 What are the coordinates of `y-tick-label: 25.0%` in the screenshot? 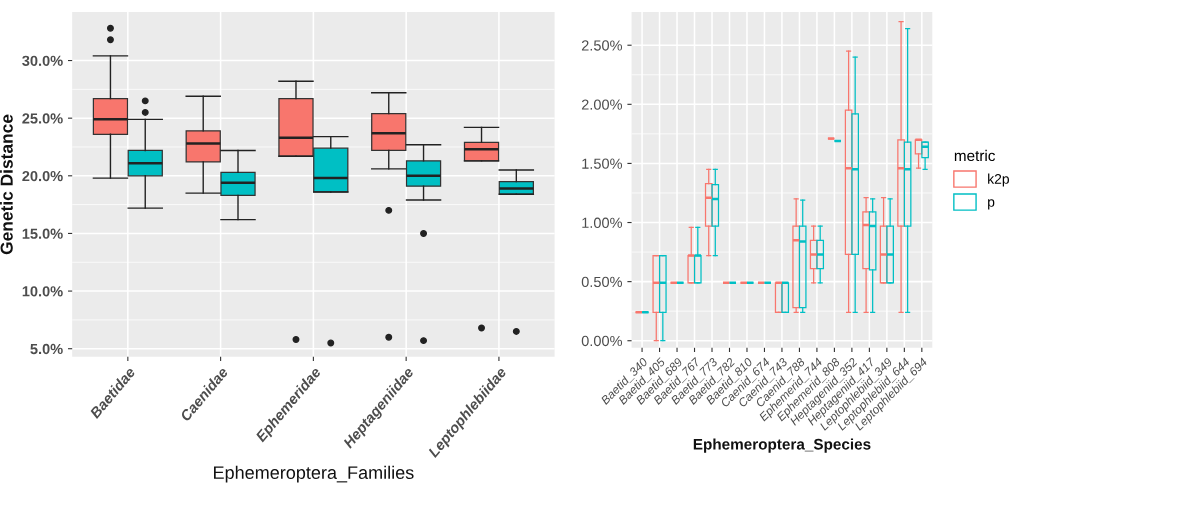 It's located at (42, 118).